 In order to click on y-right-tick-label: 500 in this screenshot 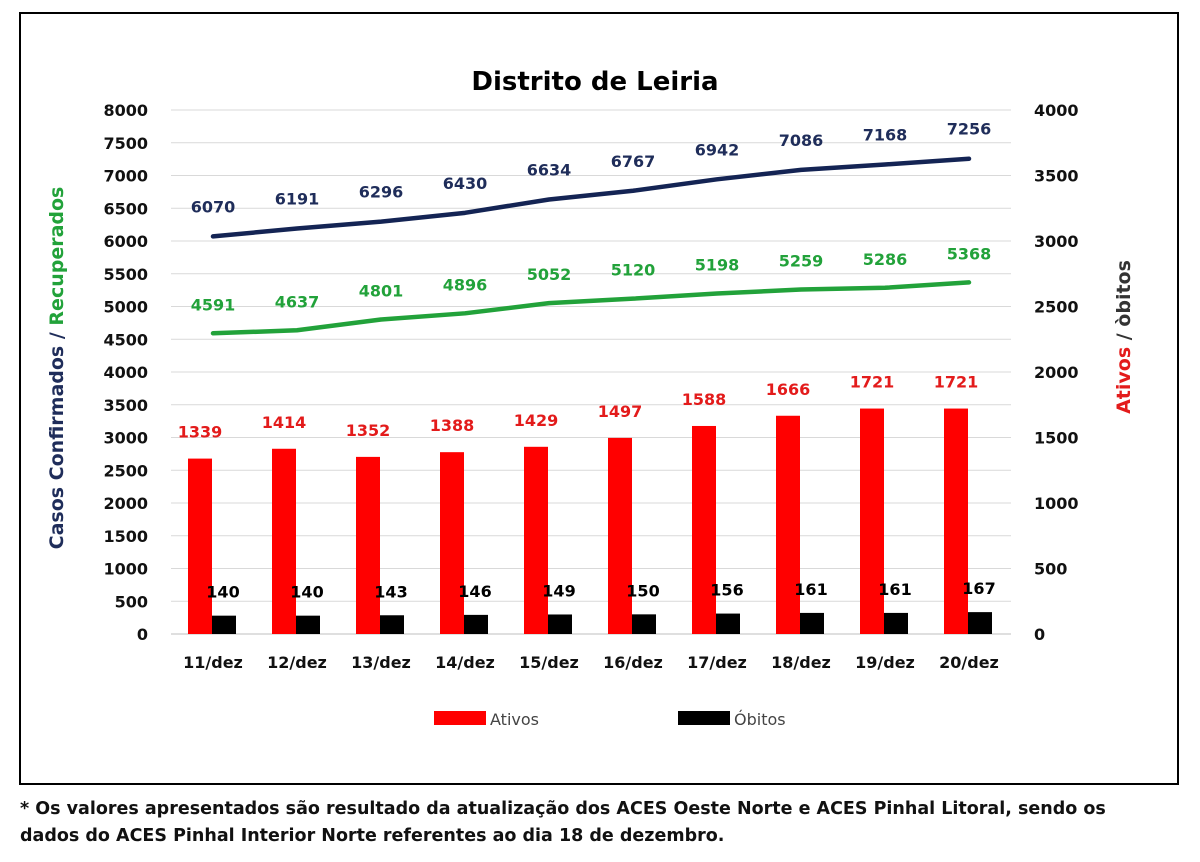, I will do `click(1050, 569)`.